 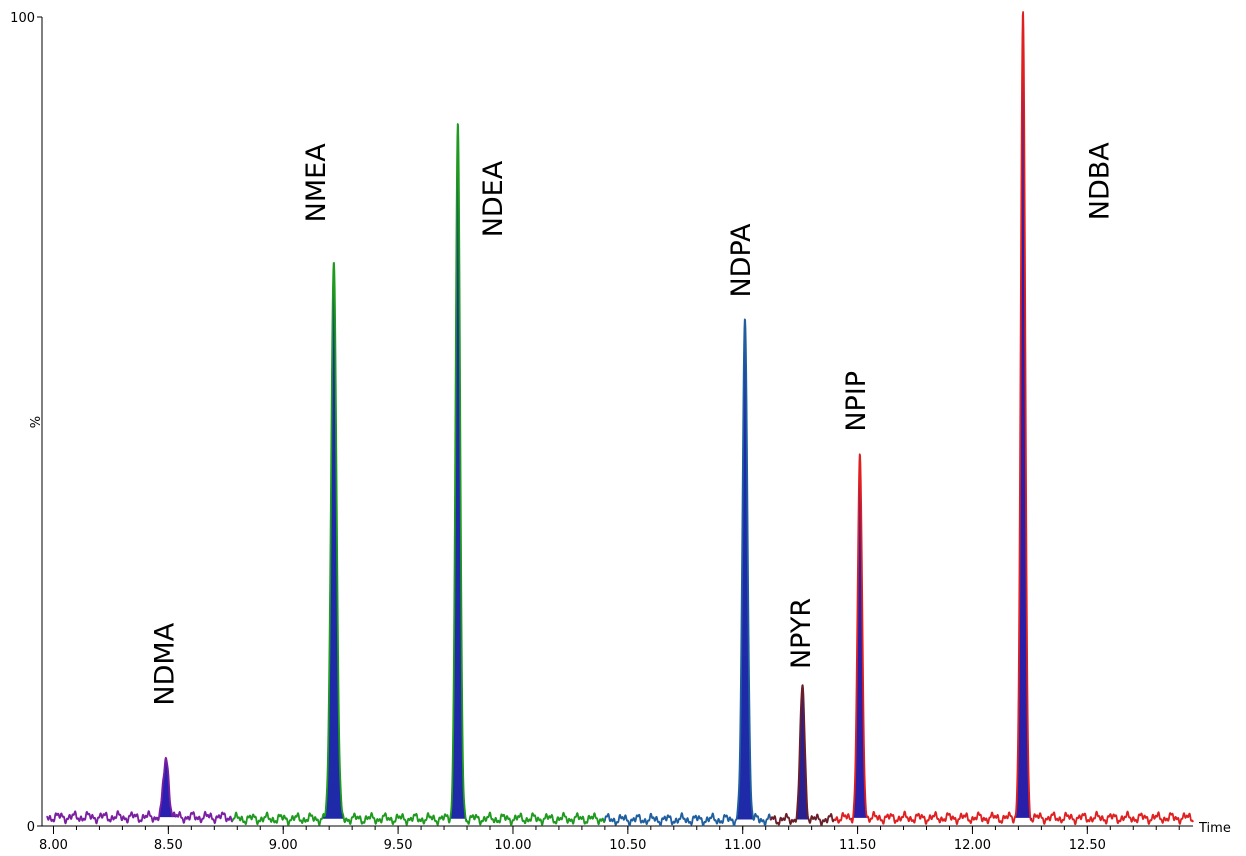 I want to click on peak-label-ndba: NDBA, so click(x=1100, y=181).